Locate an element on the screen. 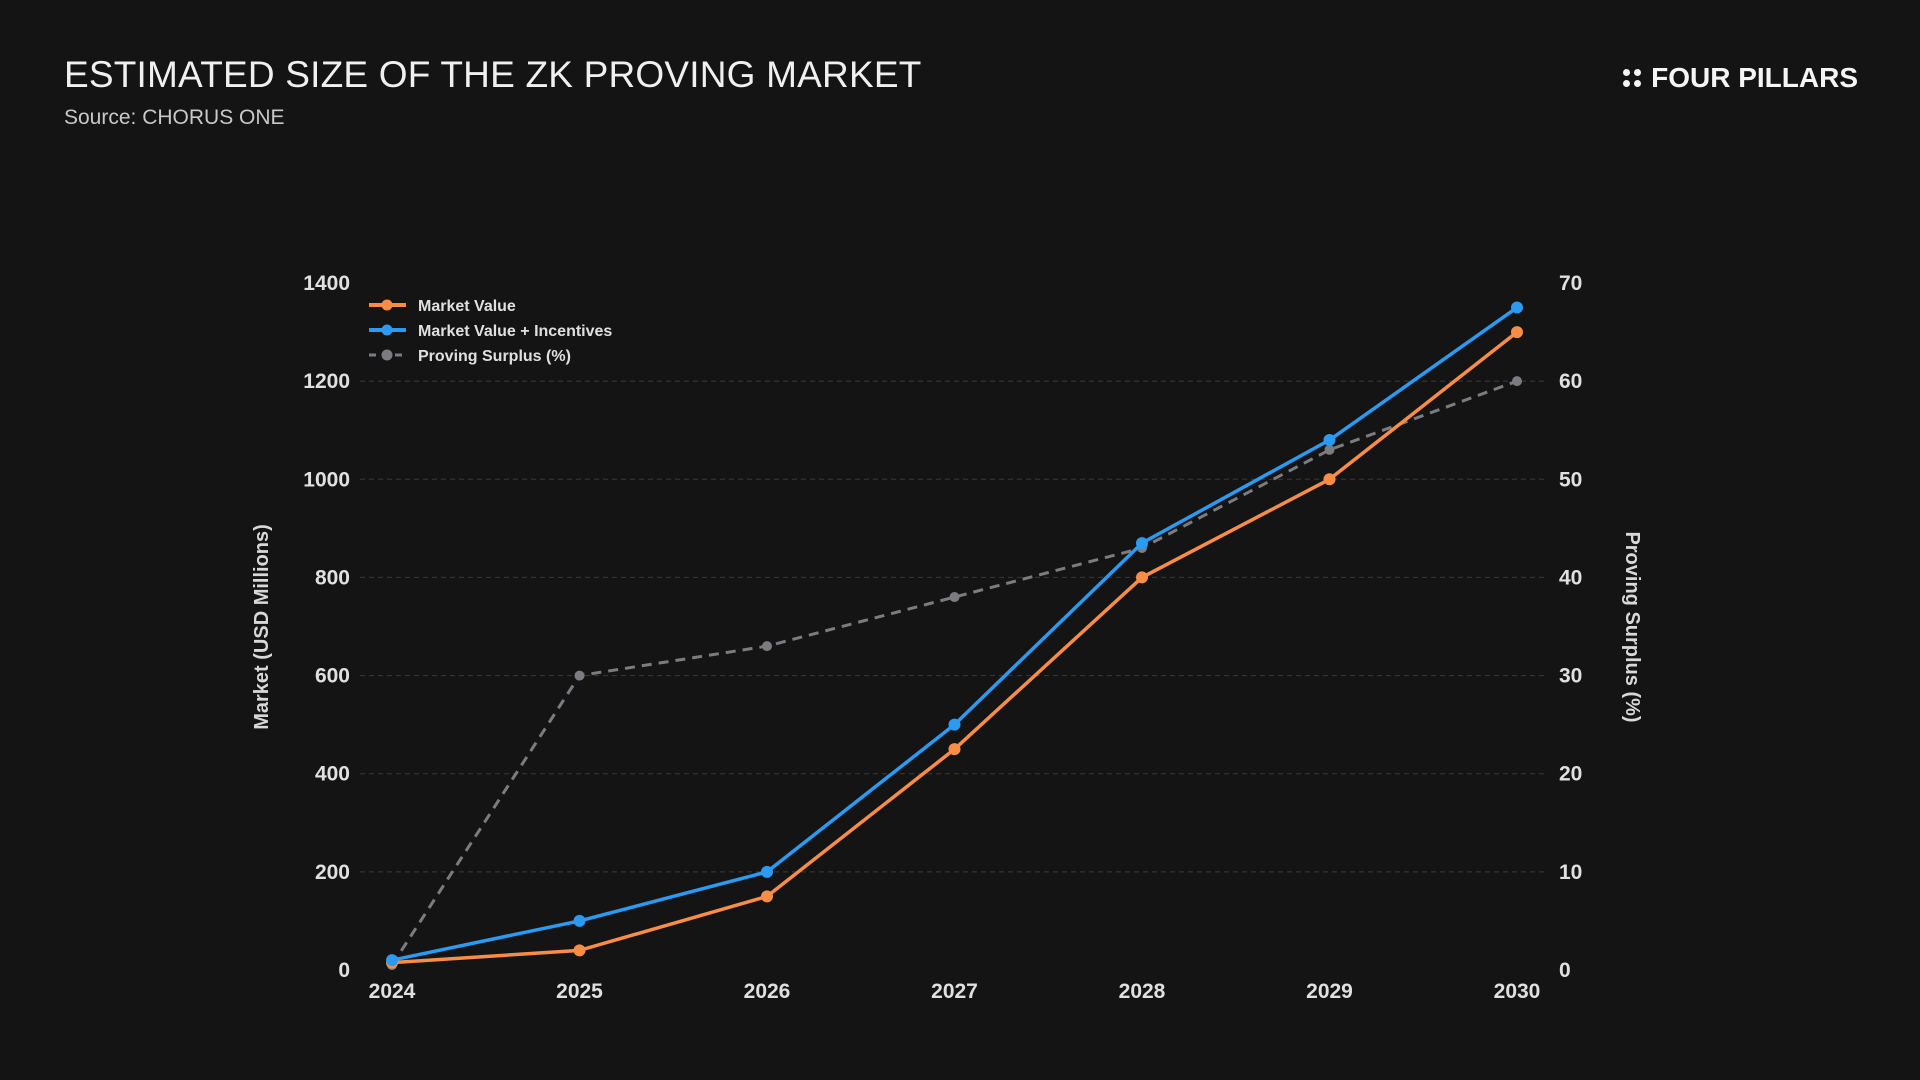 This screenshot has height=1080, width=1920. y-tick-label: 800 is located at coordinates (332, 577).